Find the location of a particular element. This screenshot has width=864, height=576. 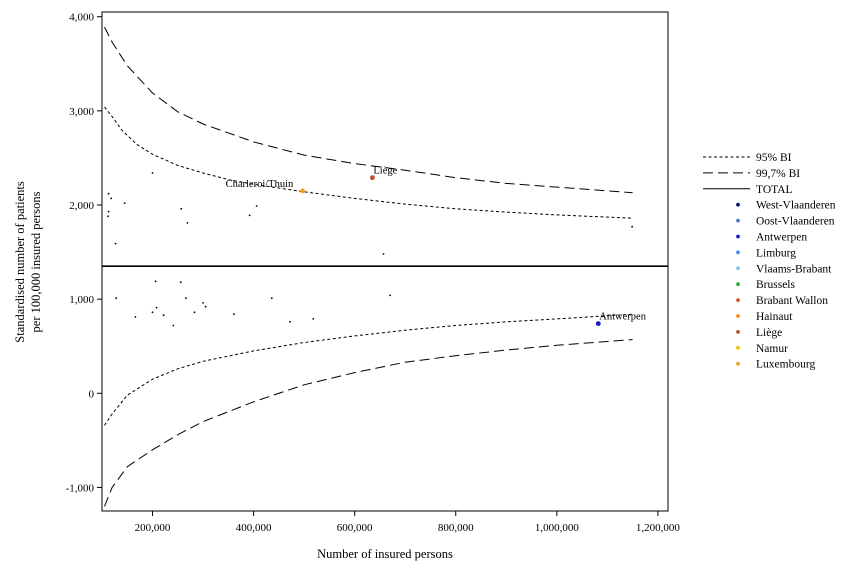

line-ci95-lower is located at coordinates (368, 369).